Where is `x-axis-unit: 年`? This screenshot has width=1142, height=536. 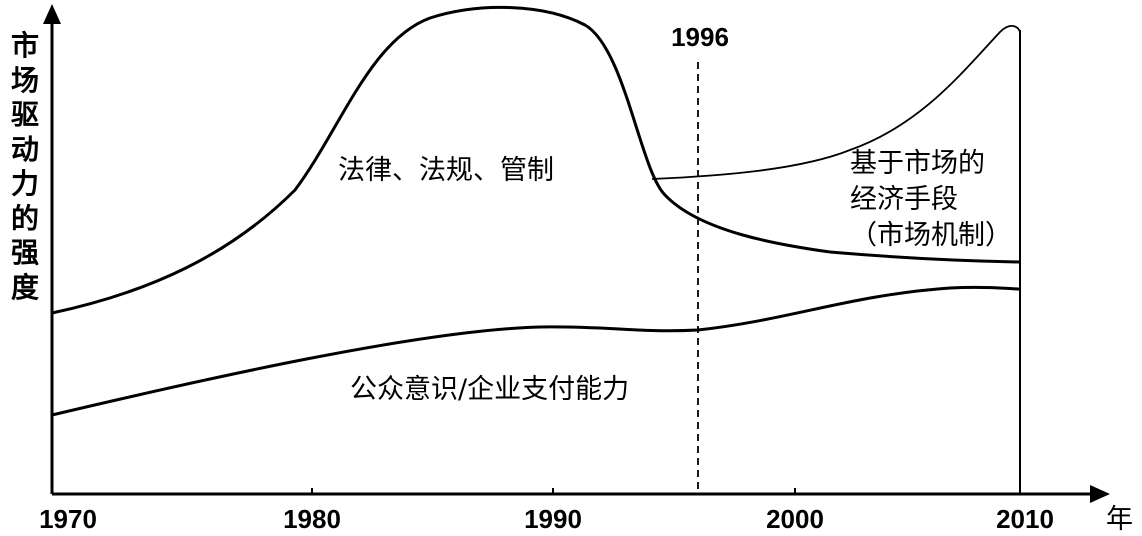 x-axis-unit: 年 is located at coordinates (1119, 519).